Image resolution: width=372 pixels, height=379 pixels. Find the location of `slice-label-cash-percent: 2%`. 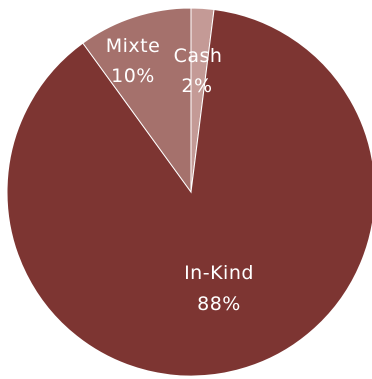

slice-label-cash-percent: 2% is located at coordinates (196, 86).